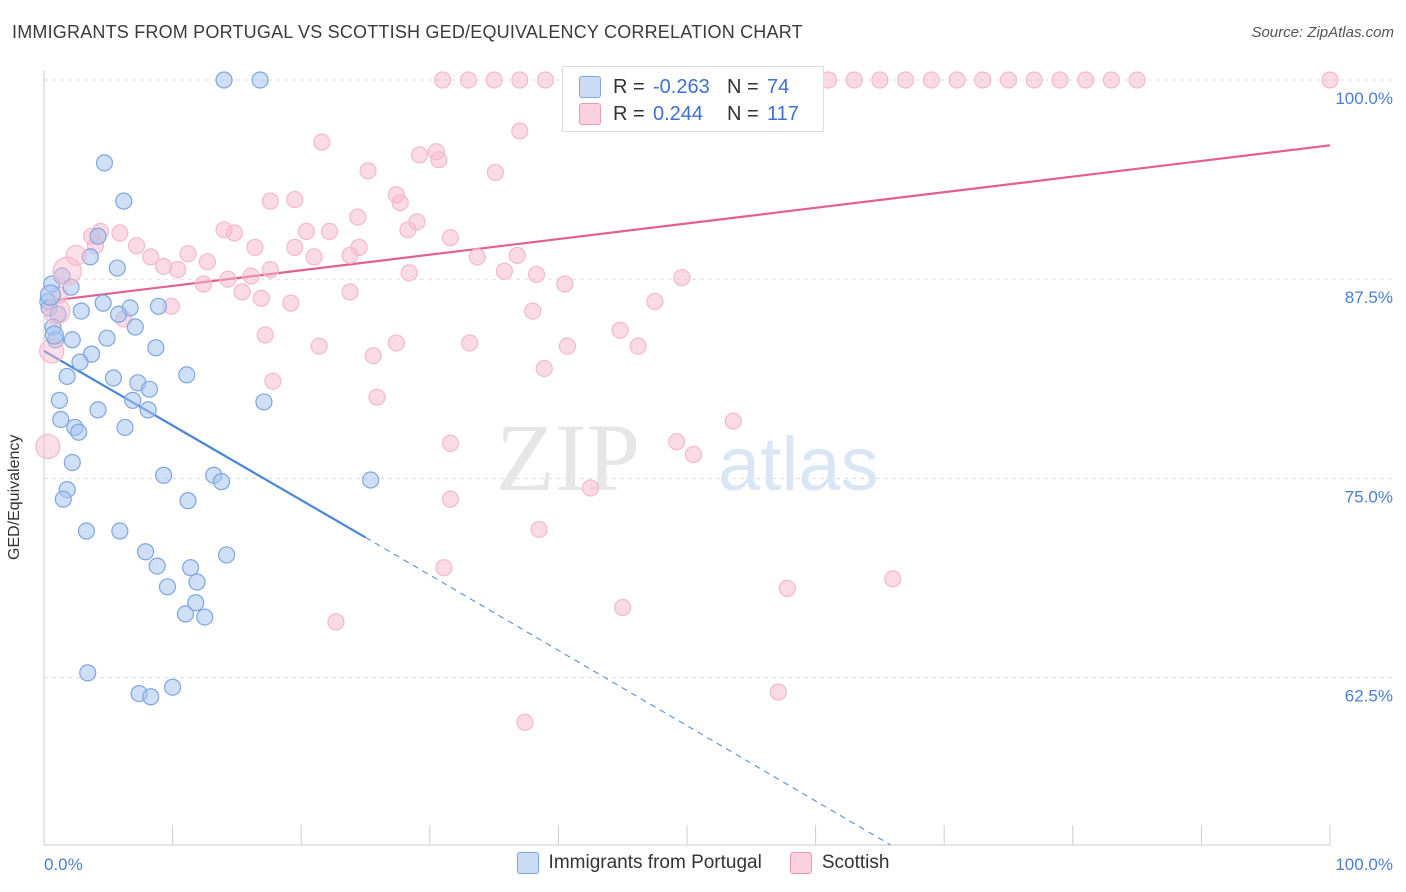 The height and width of the screenshot is (892, 1406). Describe the element at coordinates (743, 113) in the screenshot. I see `n-label: N =` at that location.